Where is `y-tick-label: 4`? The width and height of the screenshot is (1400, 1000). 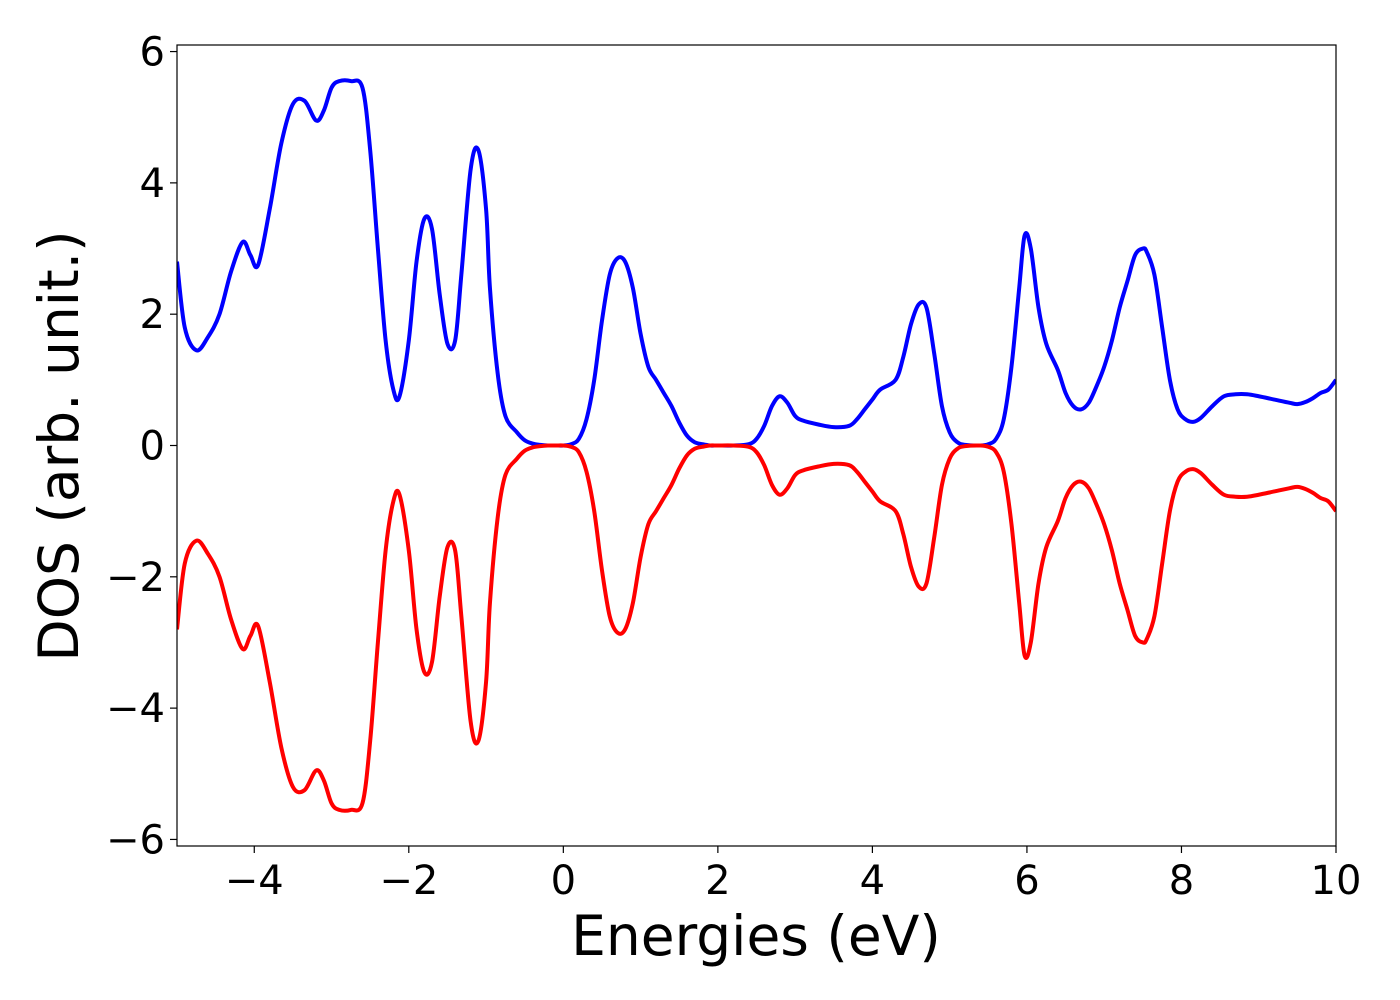
y-tick-label: 4 is located at coordinates (152, 184).